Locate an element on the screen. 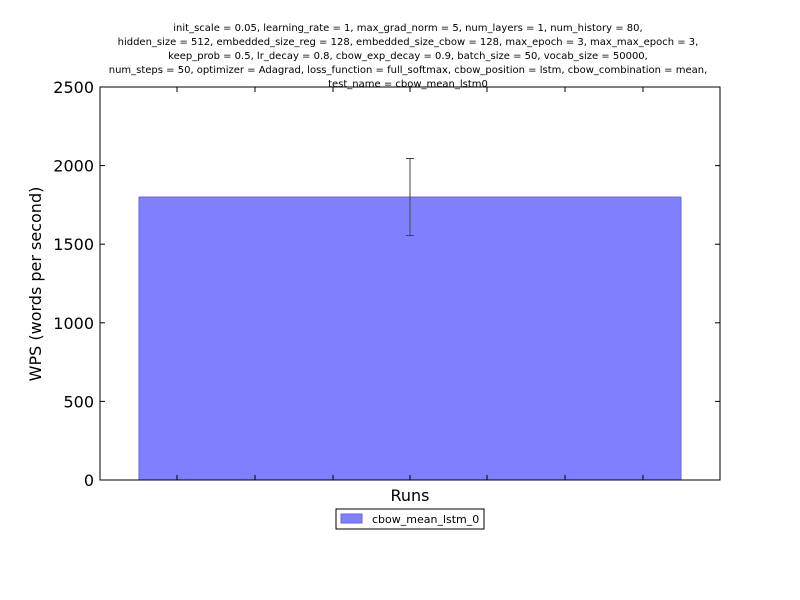  legend-box is located at coordinates (410, 519).